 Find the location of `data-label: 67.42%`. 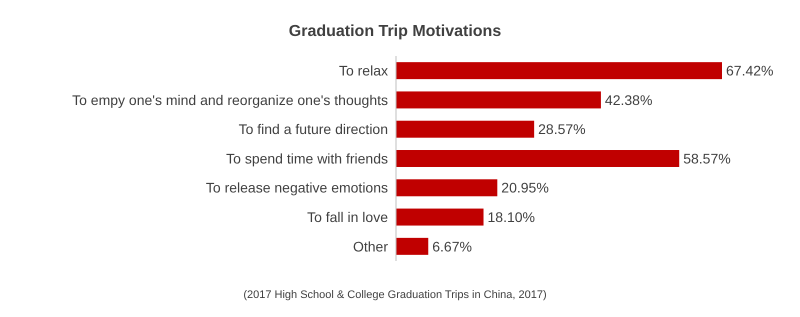

data-label: 67.42% is located at coordinates (750, 70).